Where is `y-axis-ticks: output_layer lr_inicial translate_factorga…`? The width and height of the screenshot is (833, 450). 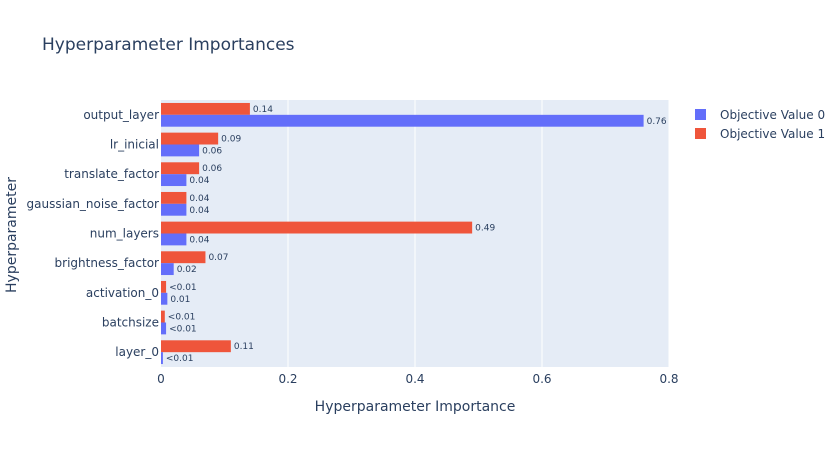 y-axis-ticks: output_layer lr_inicial translate_factorga… is located at coordinates (93, 233).